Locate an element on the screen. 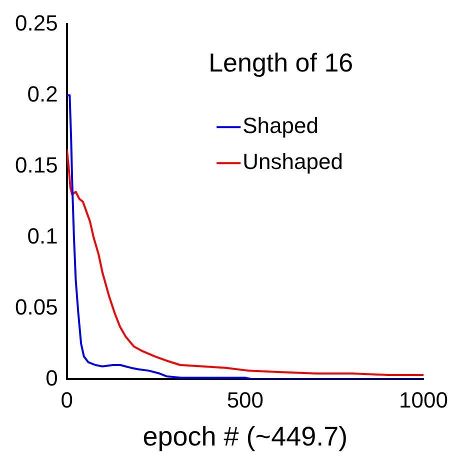  y-tick-label: 0.15 is located at coordinates (36, 165).